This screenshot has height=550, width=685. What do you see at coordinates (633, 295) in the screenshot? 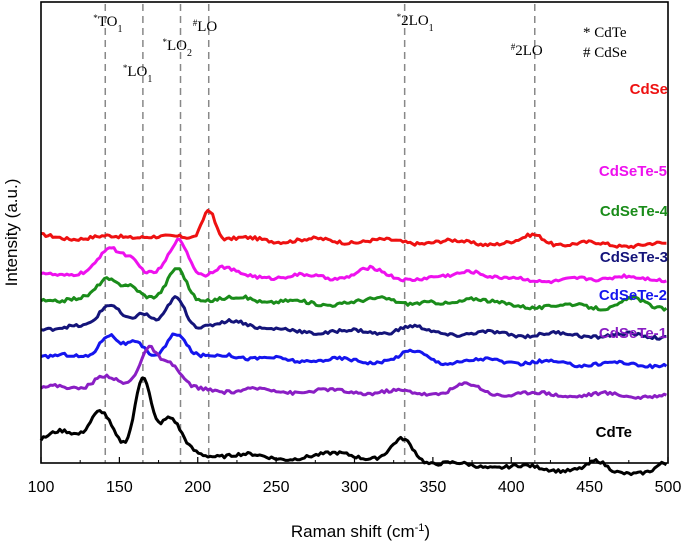
I see `series-label-cdsete-2: CdSeTe-2` at bounding box center [633, 295].